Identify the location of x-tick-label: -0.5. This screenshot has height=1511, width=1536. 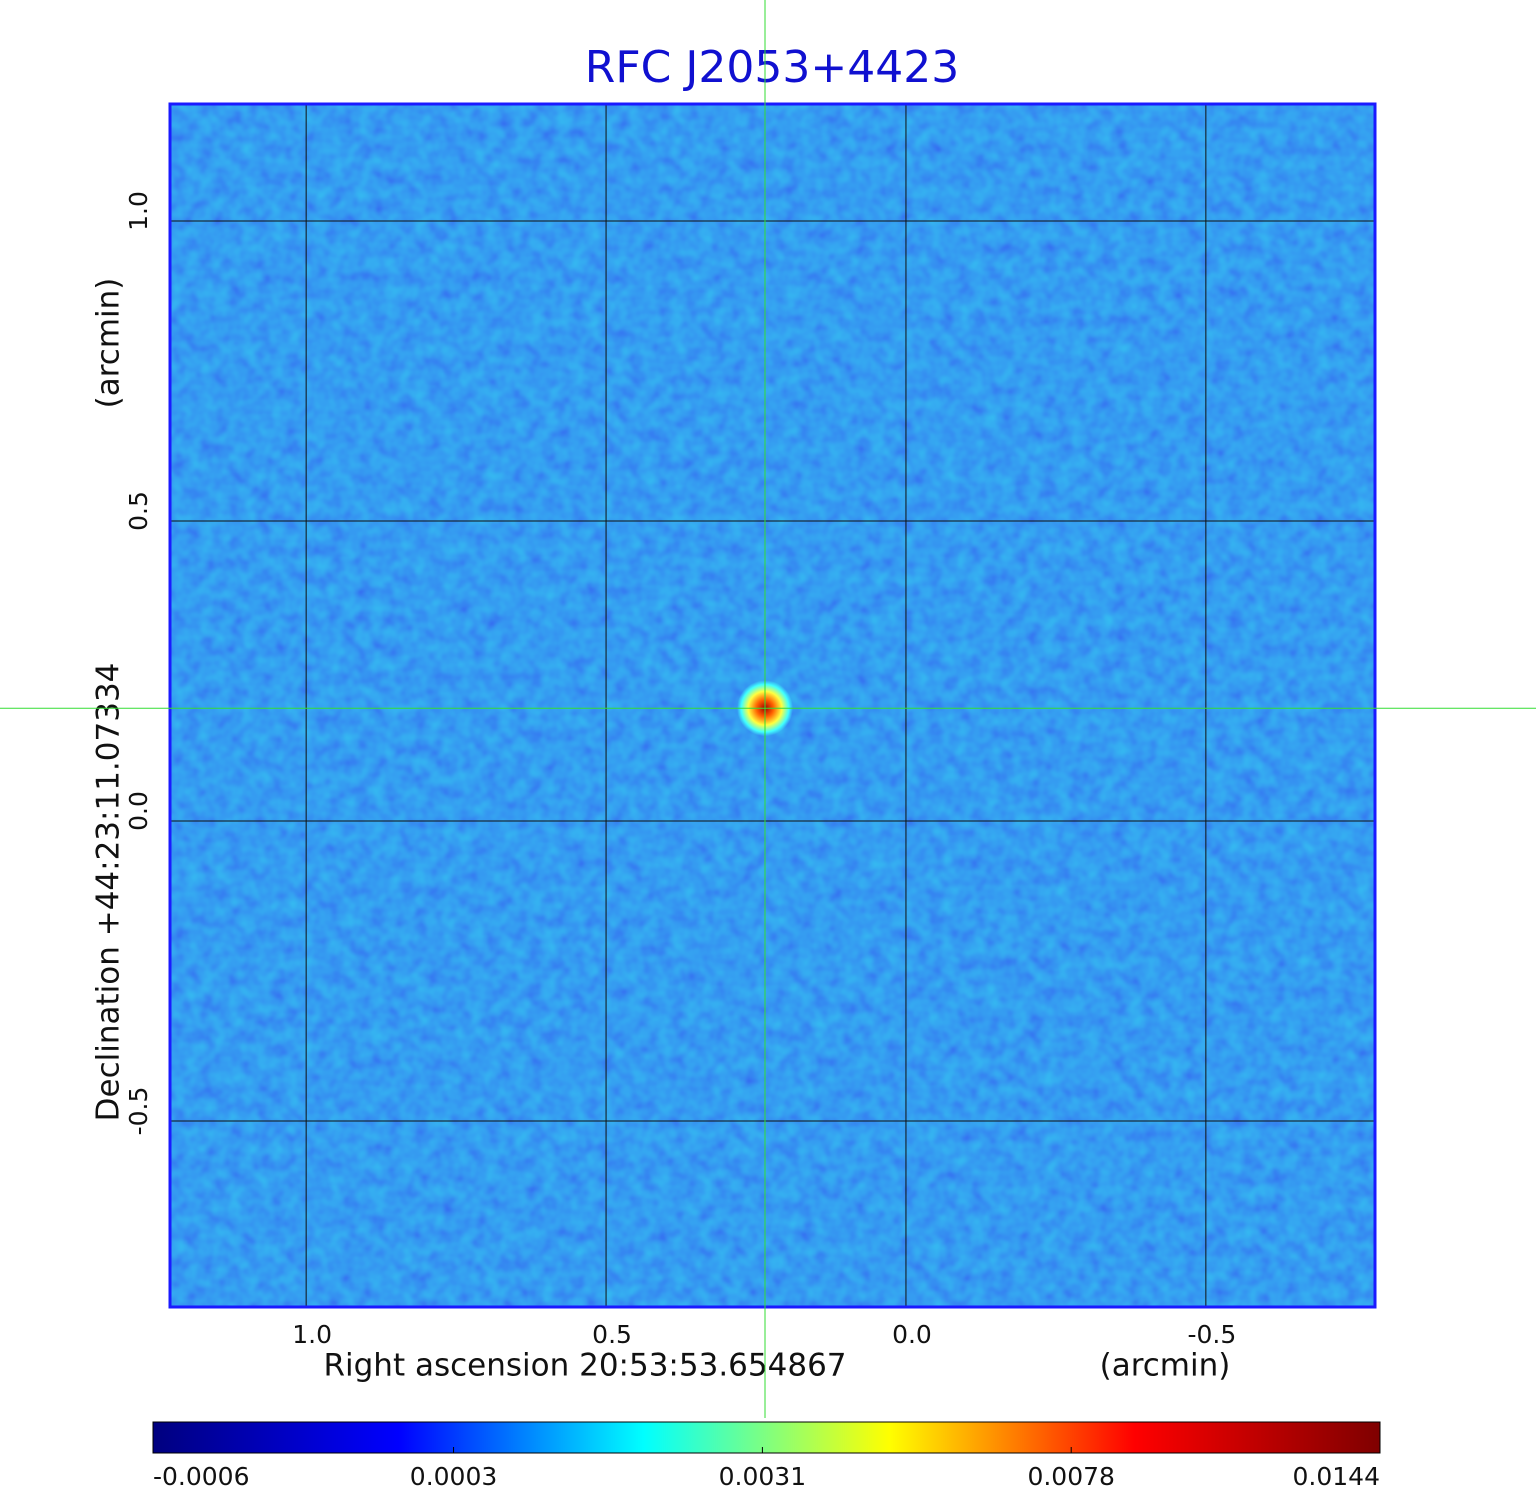
(1211, 1334).